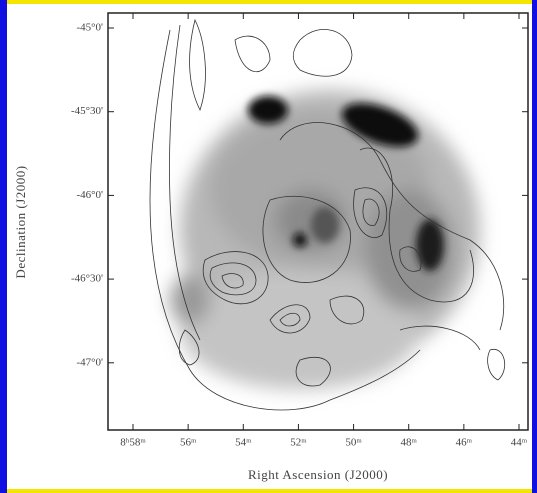  What do you see at coordinates (87, 279) in the screenshot?
I see `y-tick-label: -46°30'` at bounding box center [87, 279].